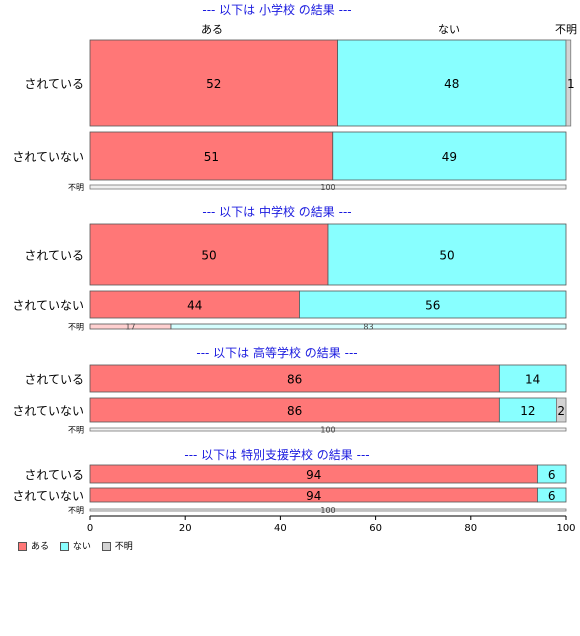 The image size is (580, 636). I want to click on panel-title-2: --- 以下は 高等学校 の結果 ---, so click(276, 352).